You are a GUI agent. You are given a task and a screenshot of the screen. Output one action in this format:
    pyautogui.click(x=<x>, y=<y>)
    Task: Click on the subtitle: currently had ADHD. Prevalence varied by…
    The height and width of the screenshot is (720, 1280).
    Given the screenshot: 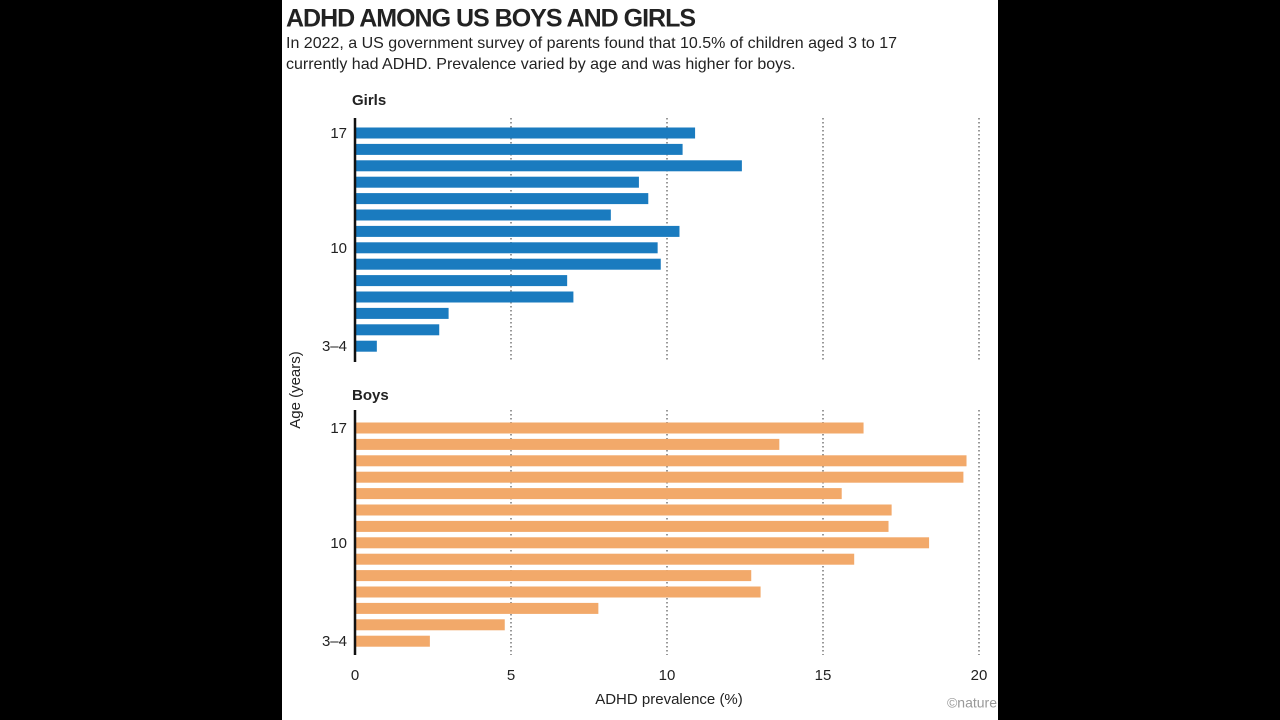 What is the action you would take?
    pyautogui.click(x=541, y=64)
    